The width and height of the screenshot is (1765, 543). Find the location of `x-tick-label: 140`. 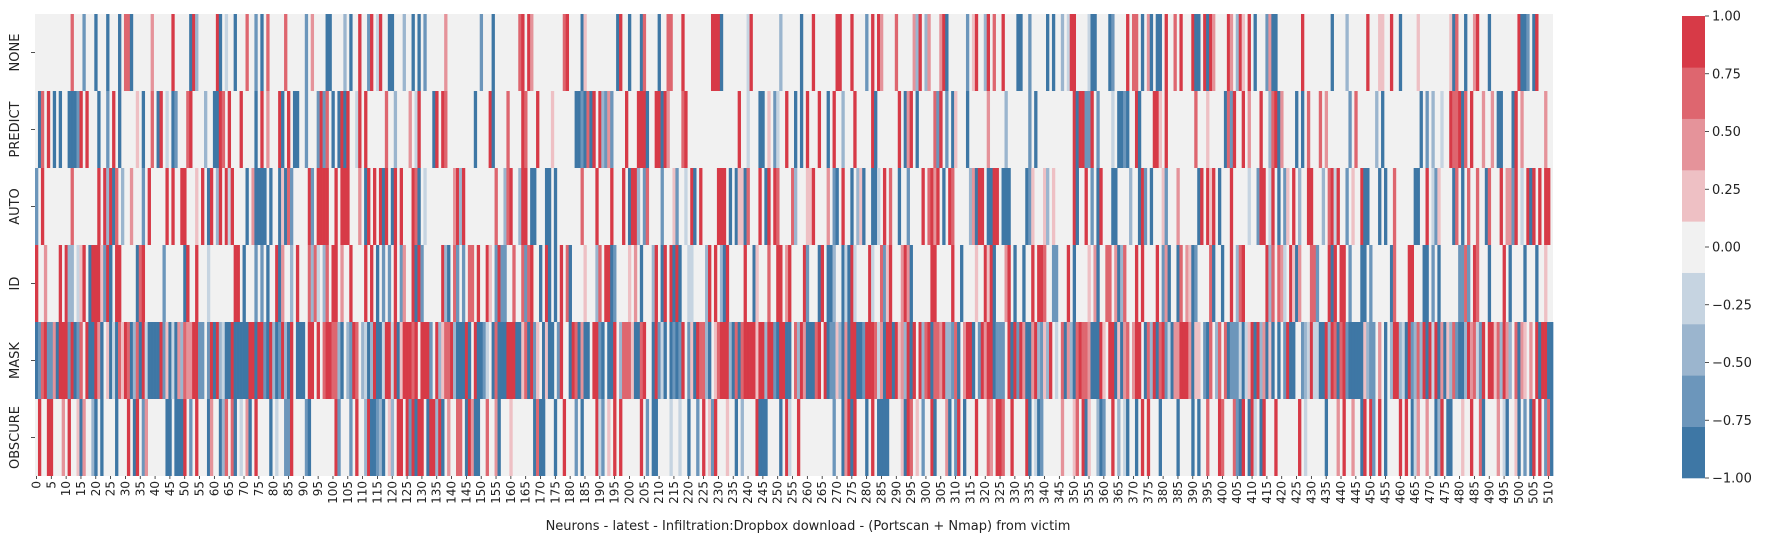

x-tick-label: 140 is located at coordinates (452, 492).